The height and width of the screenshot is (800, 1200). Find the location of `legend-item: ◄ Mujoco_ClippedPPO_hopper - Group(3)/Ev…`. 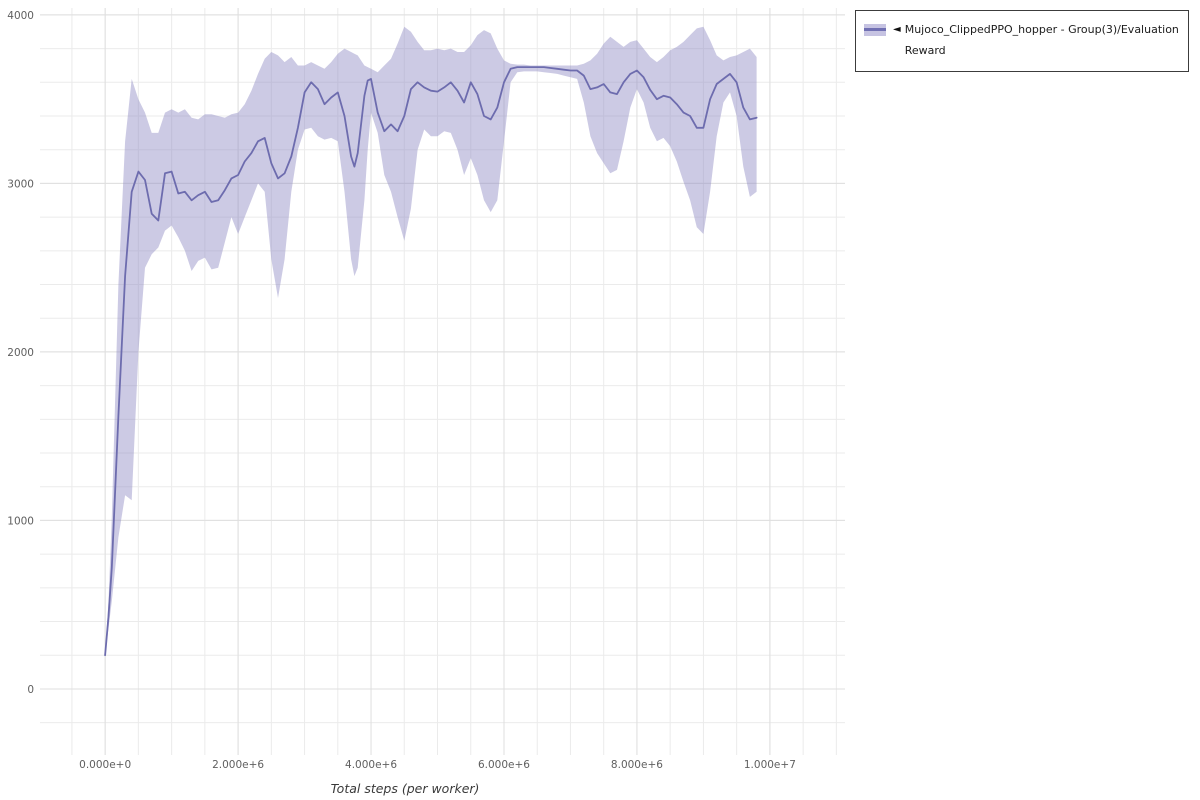

legend-item: ◄ Mujoco_ClippedPPO_hopper - Group(3)/Ev… is located at coordinates (1022, 40).